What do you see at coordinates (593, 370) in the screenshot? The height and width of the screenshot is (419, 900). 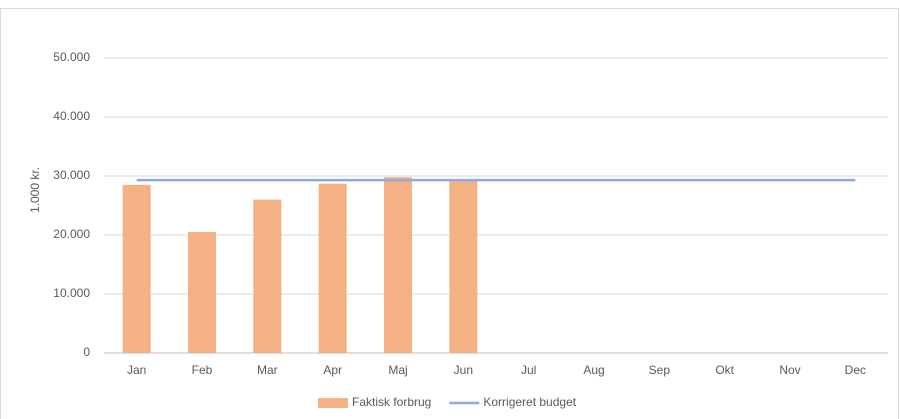 I see `x-tick-label: Aug` at bounding box center [593, 370].